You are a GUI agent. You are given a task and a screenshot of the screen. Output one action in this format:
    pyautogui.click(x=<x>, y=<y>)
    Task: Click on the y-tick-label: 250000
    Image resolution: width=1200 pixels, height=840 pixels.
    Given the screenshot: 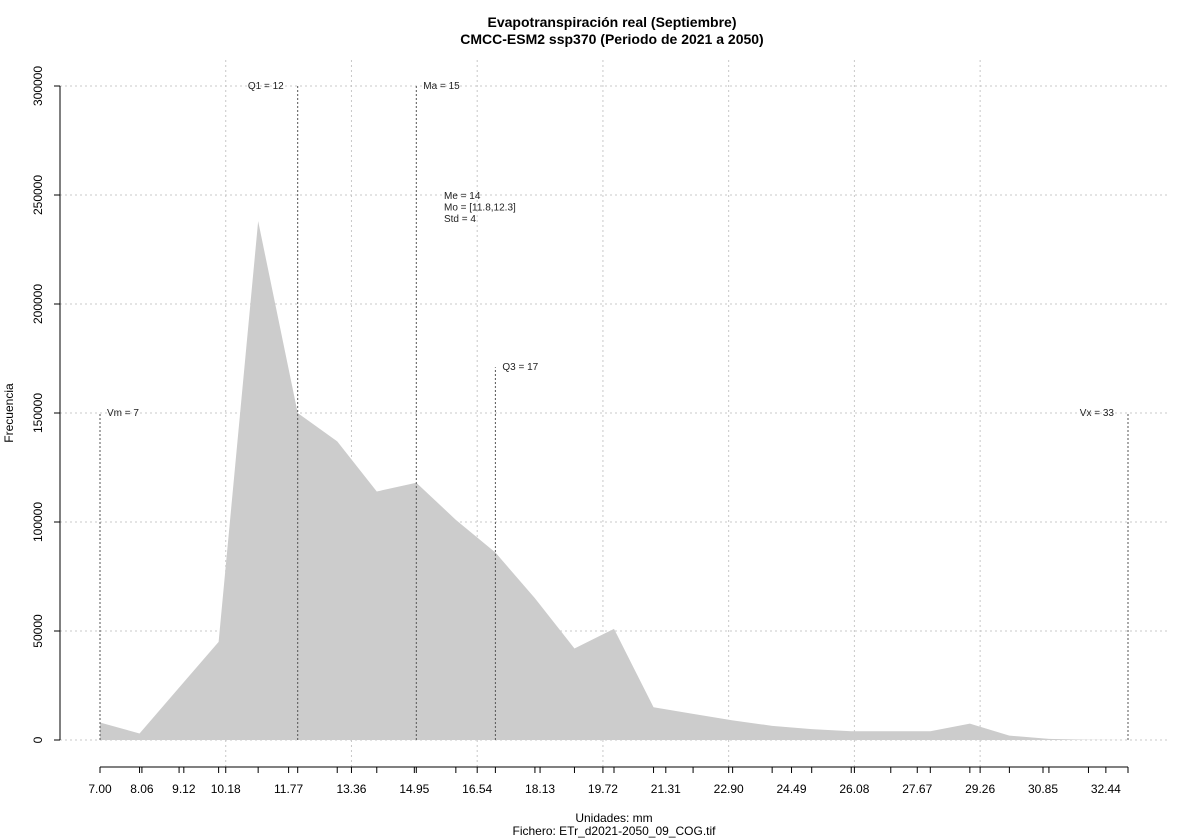 What is the action you would take?
    pyautogui.click(x=38, y=195)
    